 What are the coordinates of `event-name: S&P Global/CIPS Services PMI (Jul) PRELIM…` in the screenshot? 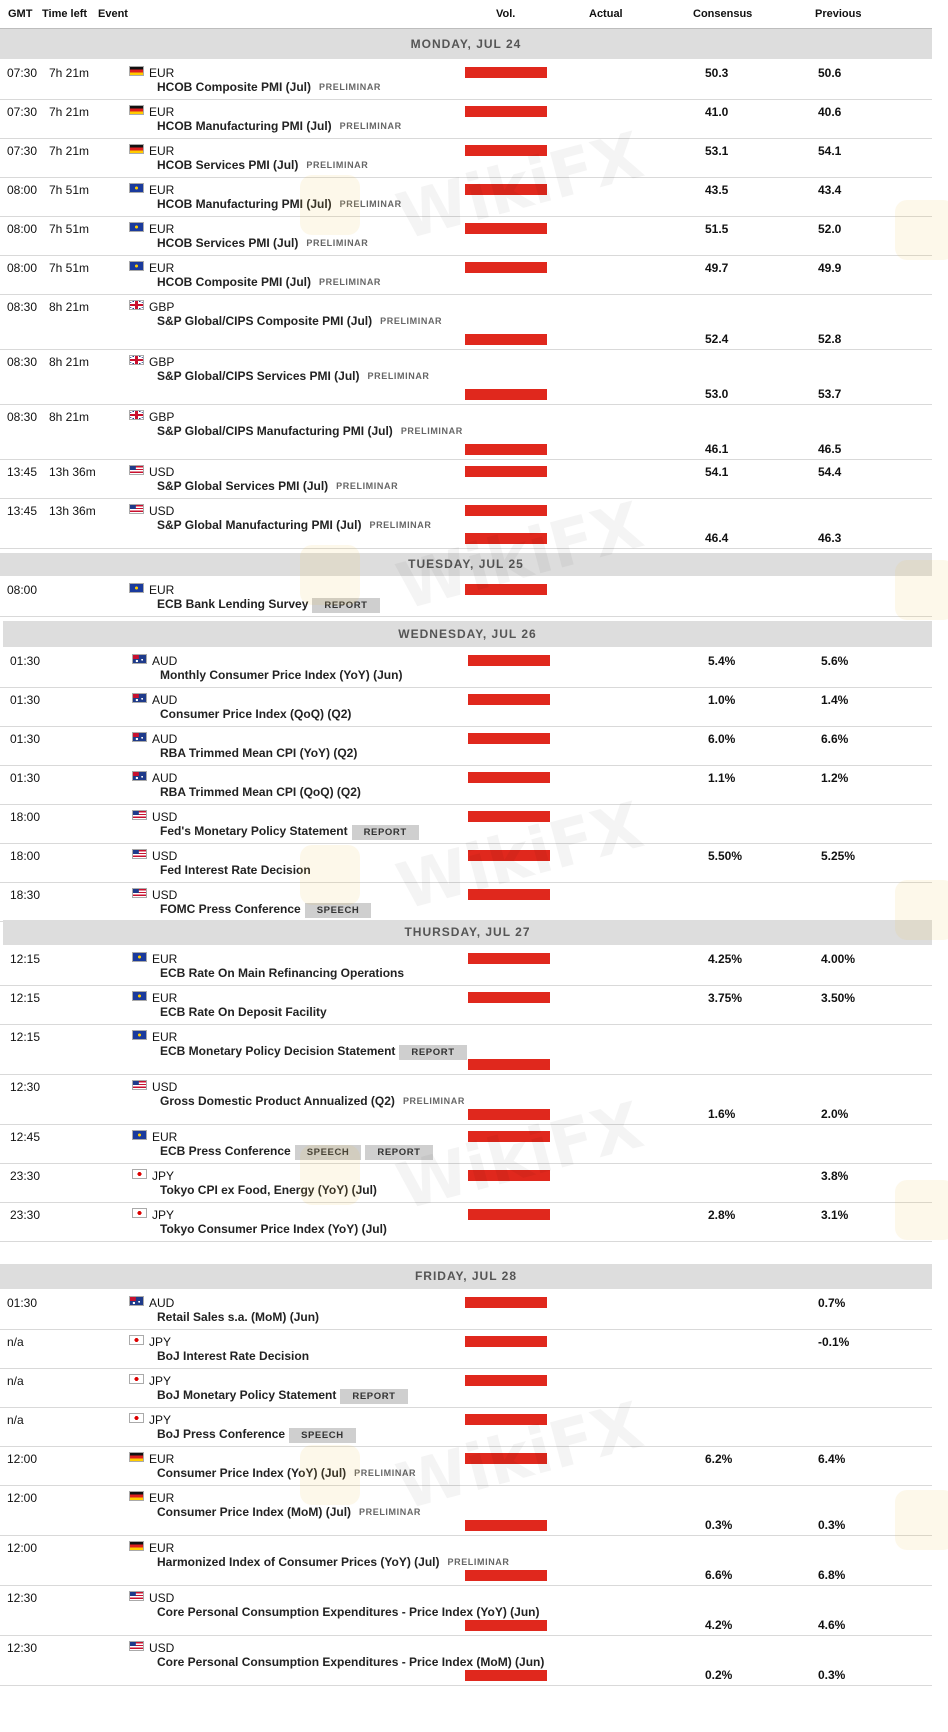 It's located at (293, 376).